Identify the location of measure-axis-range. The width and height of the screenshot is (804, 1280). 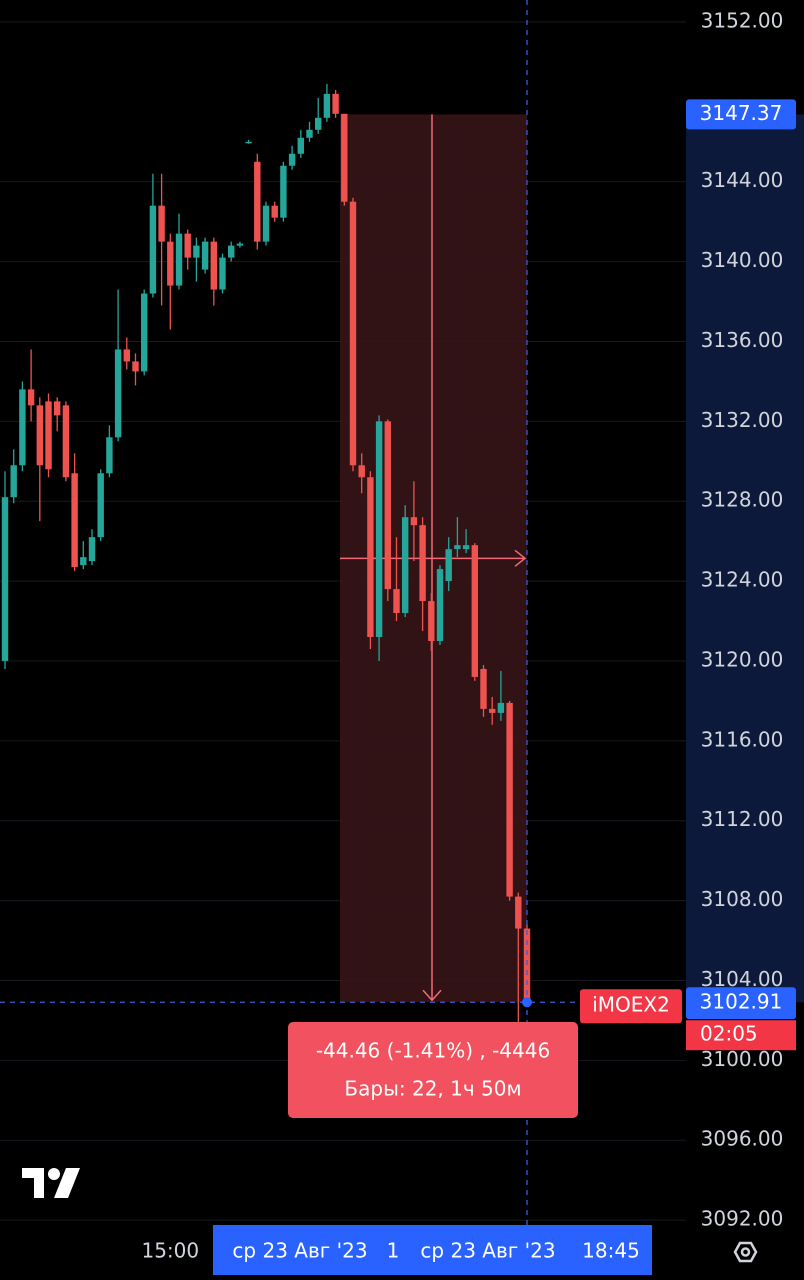
(745, 558).